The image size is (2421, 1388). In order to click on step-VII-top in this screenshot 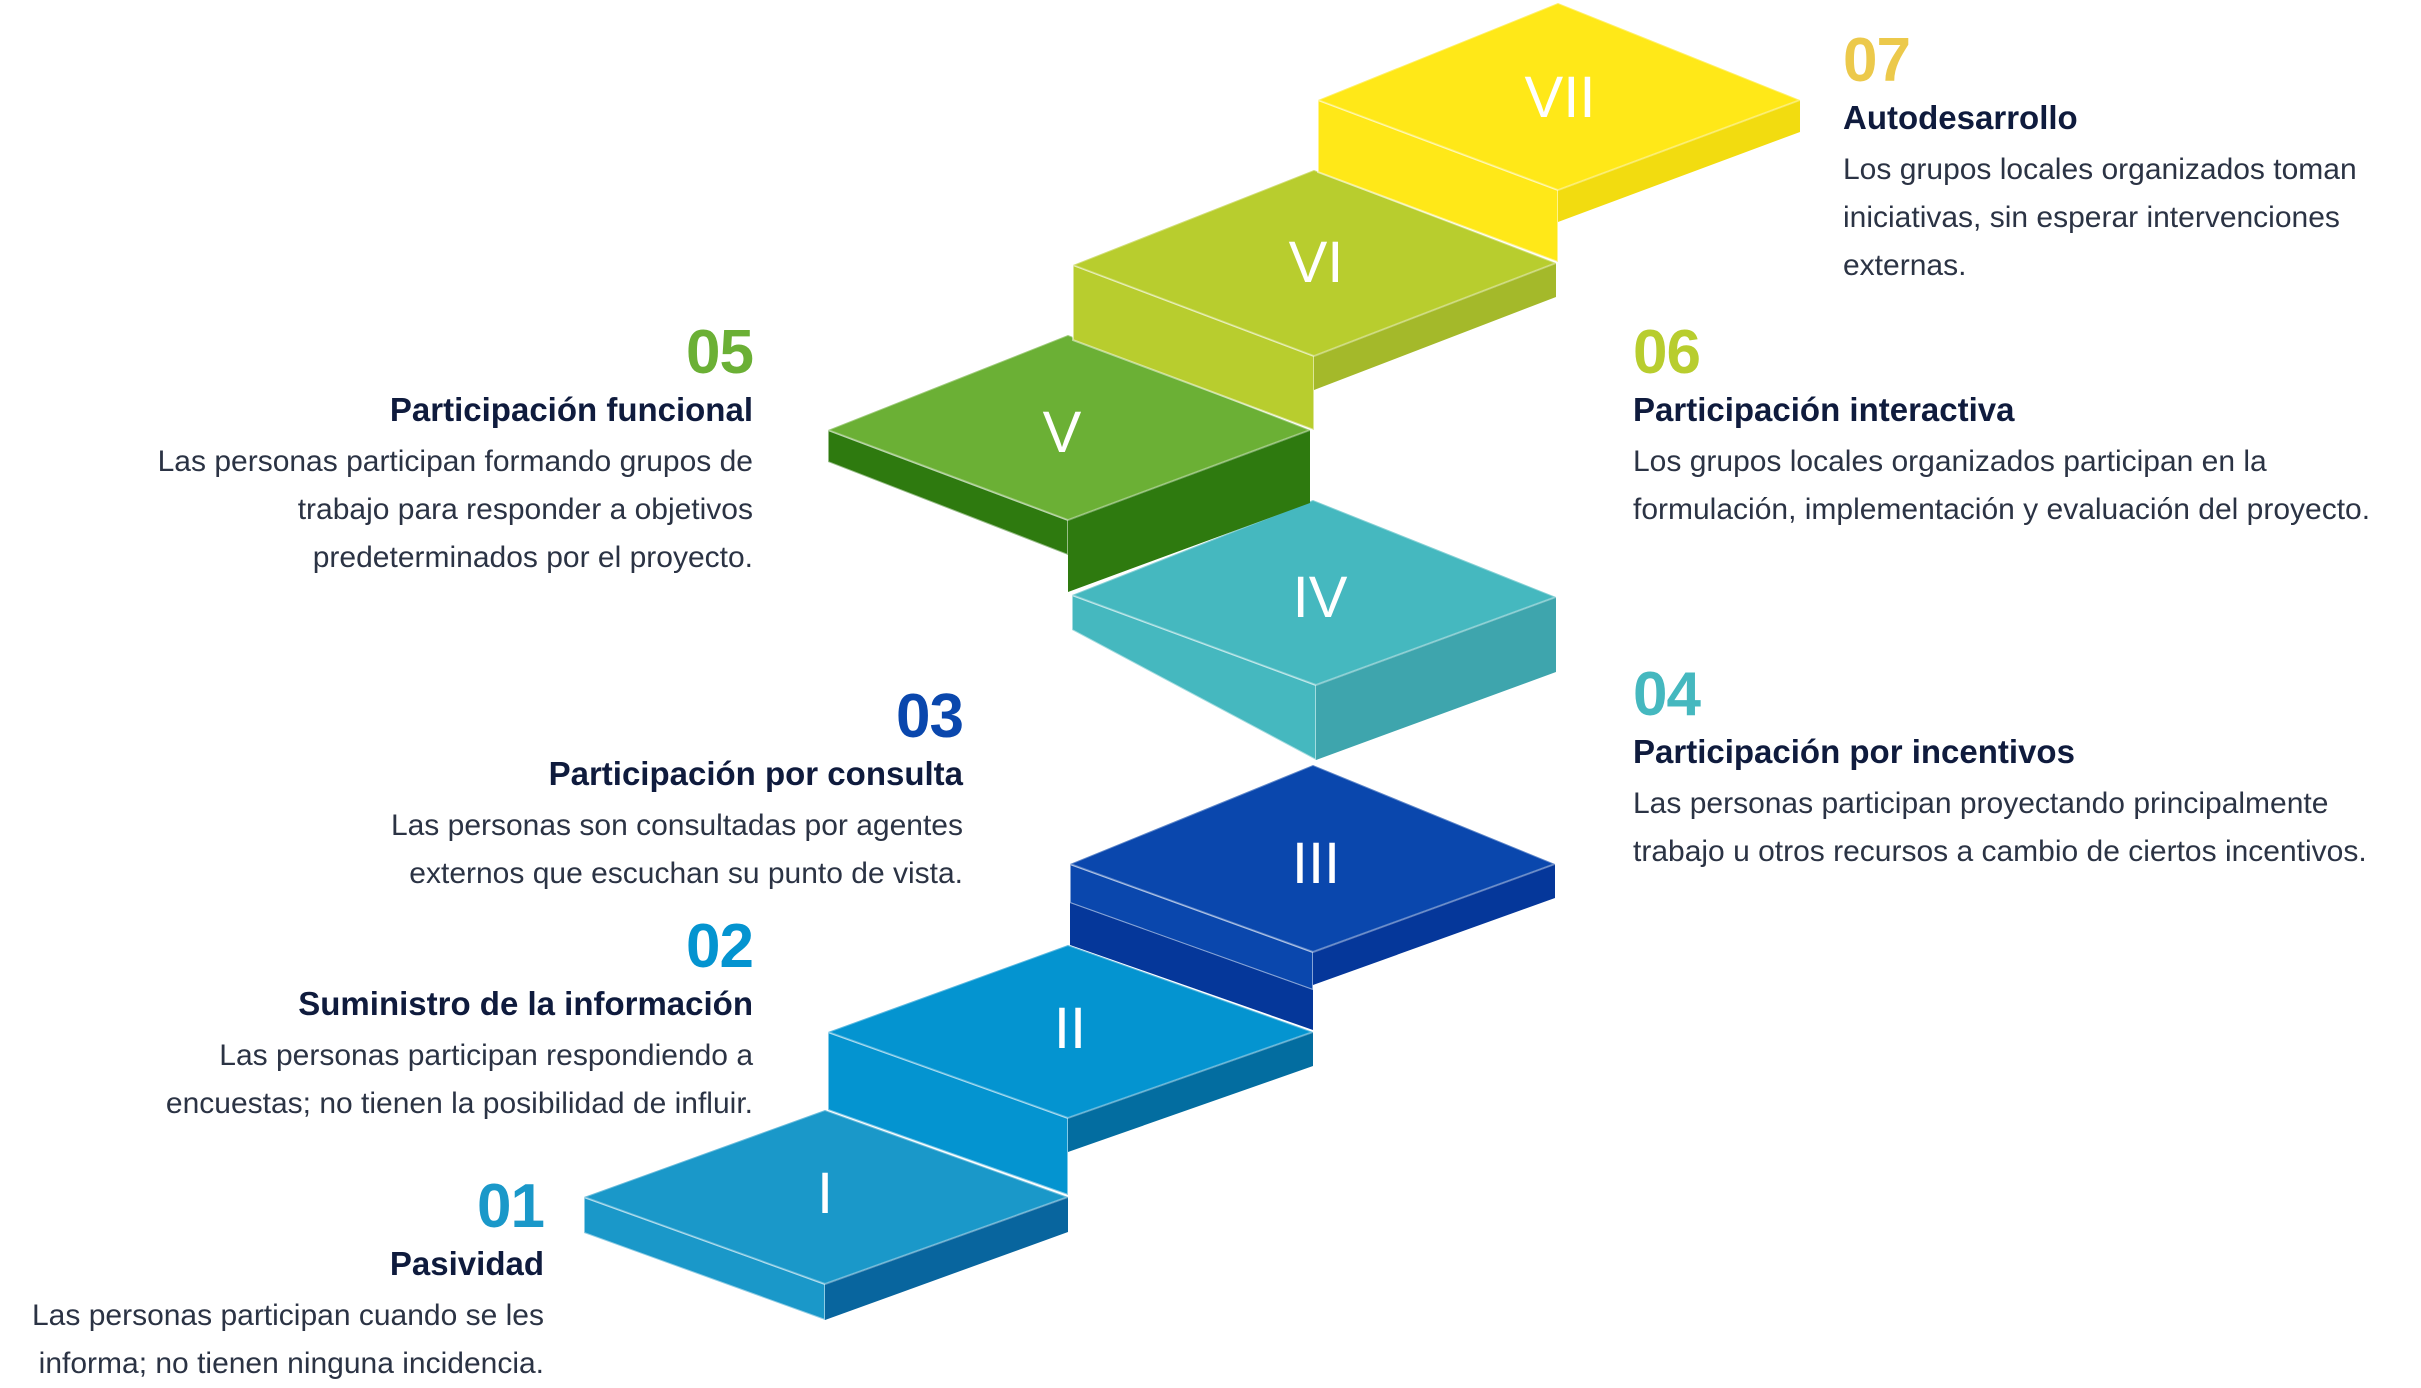, I will do `click(1559, 96)`.